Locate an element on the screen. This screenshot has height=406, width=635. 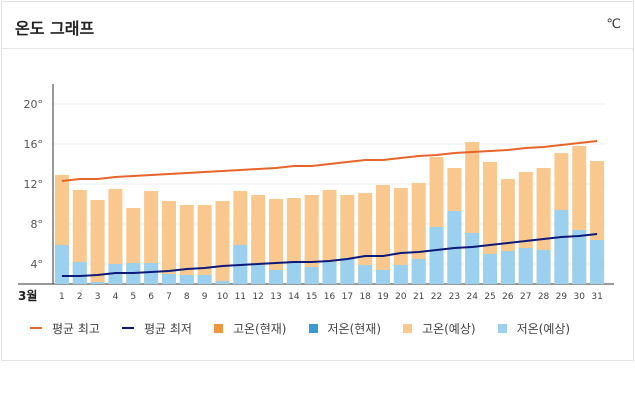
x-tick-label: 26 is located at coordinates (508, 297).